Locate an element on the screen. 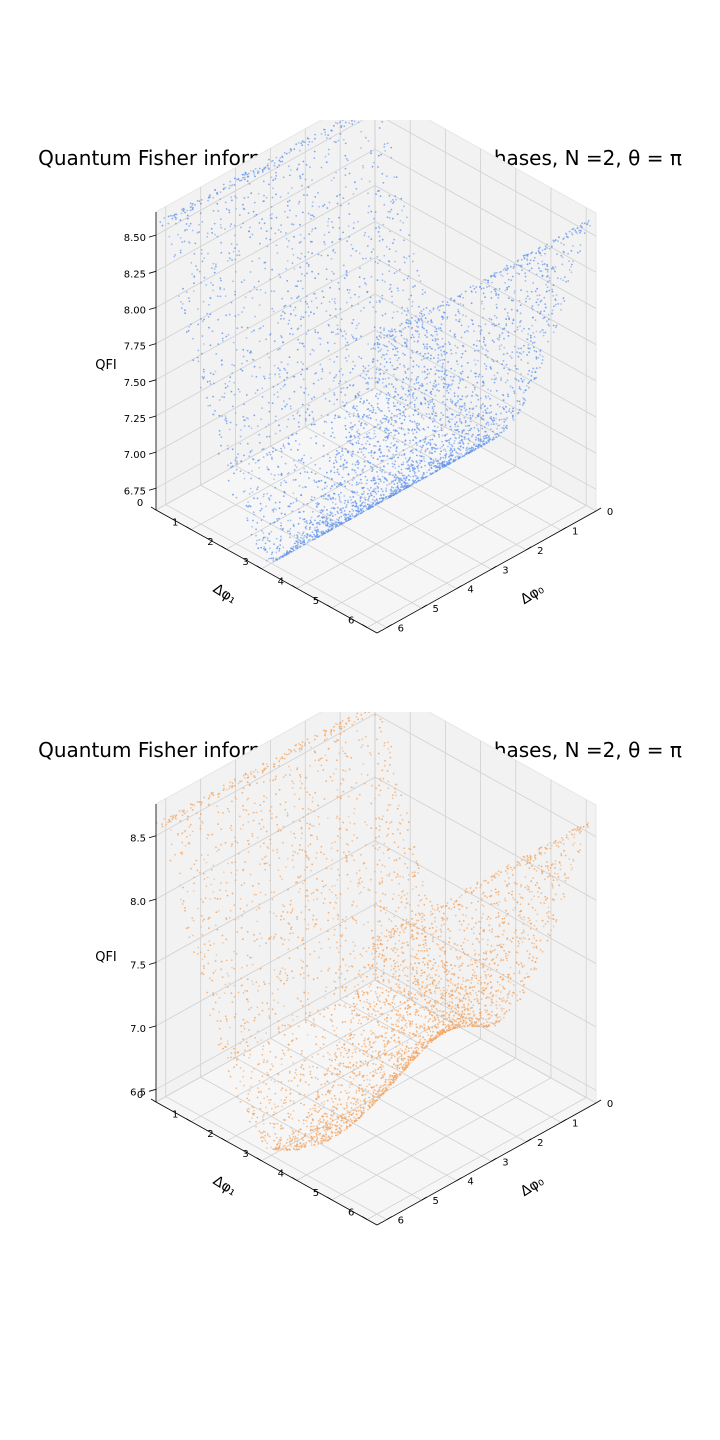  tick-mark is located at coordinates (364, 626).